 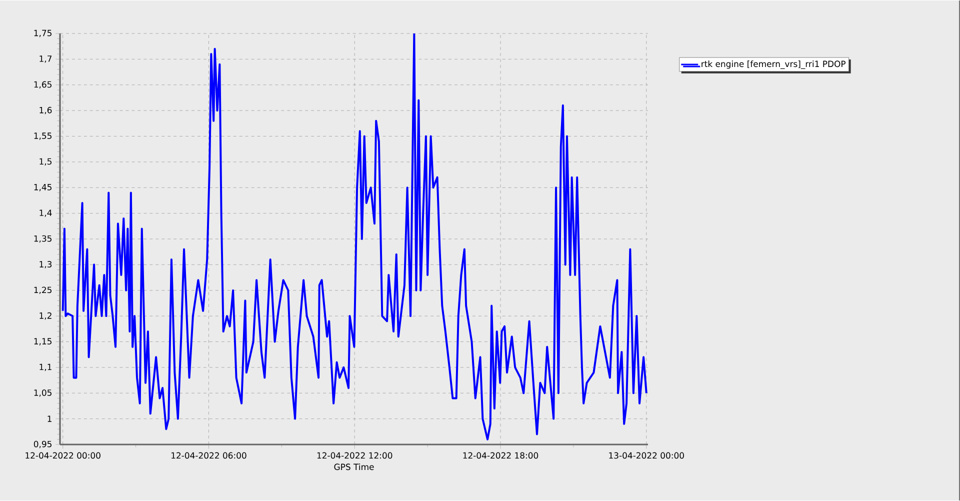 What do you see at coordinates (354, 455) in the screenshot?
I see `x-tick-label: 12-04-2022 12:00` at bounding box center [354, 455].